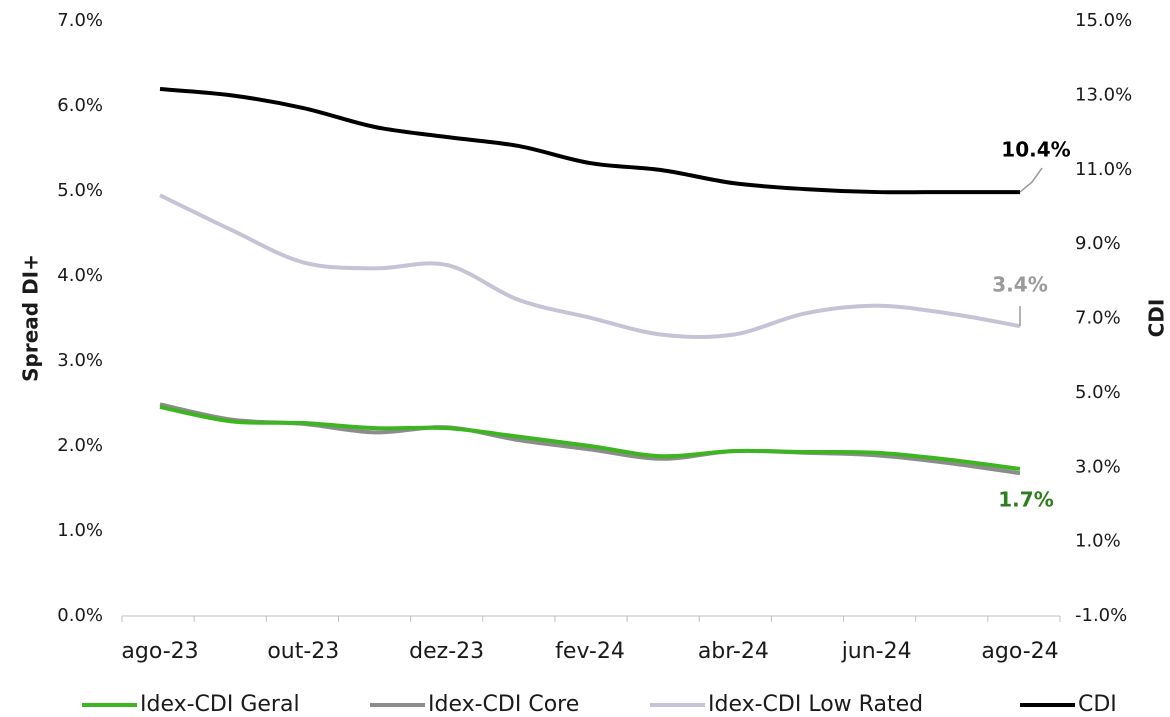  Describe the element at coordinates (1025, 499) in the screenshot. I see `data-label: 1.7%` at that location.